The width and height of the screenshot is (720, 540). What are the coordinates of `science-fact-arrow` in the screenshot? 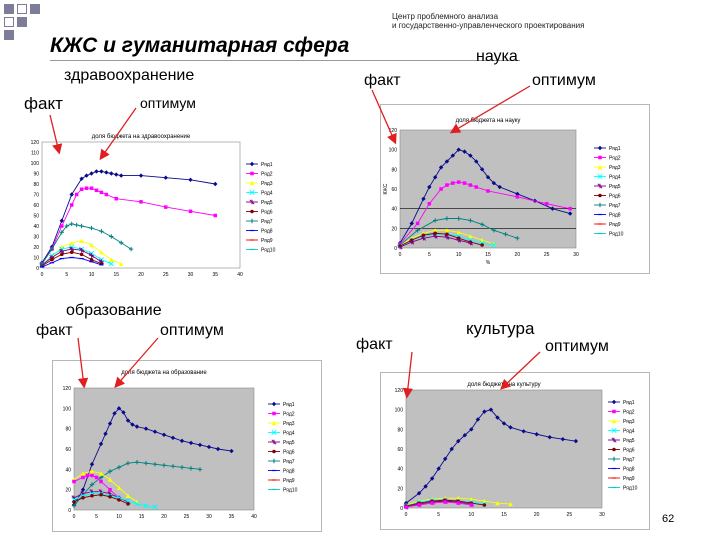 It's located at (384, 117).